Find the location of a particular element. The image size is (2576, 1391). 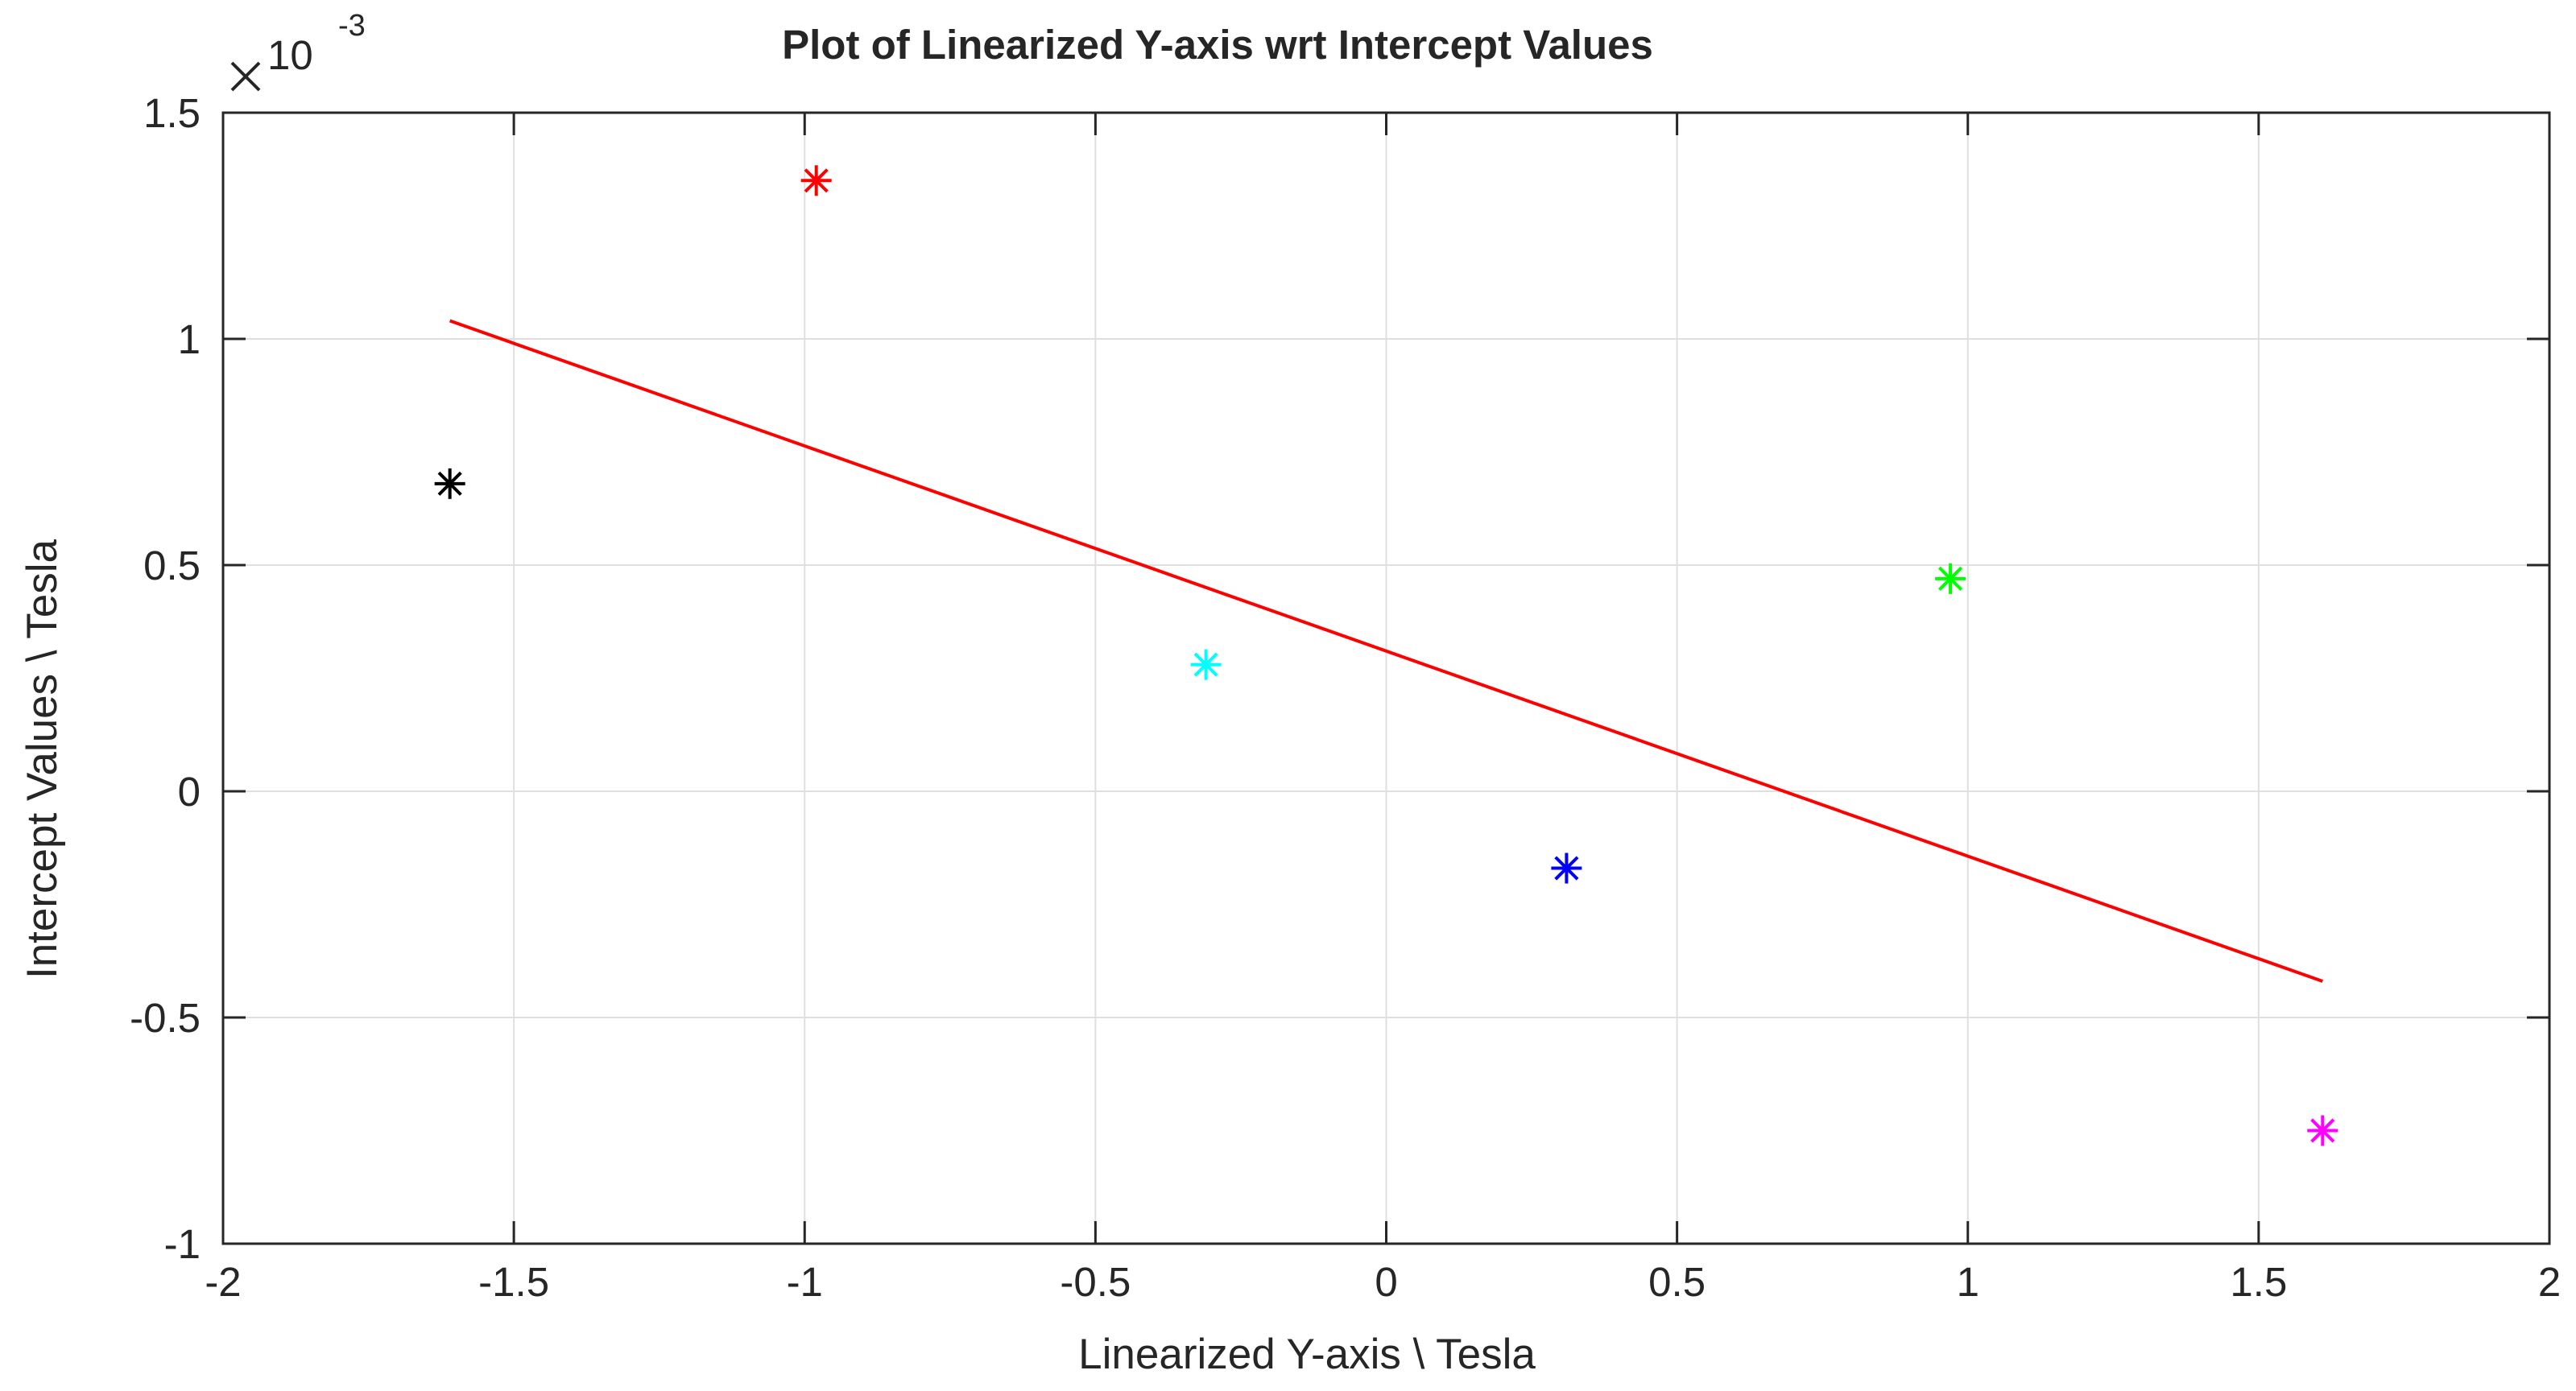

exponent-power: -3 is located at coordinates (352, 26).